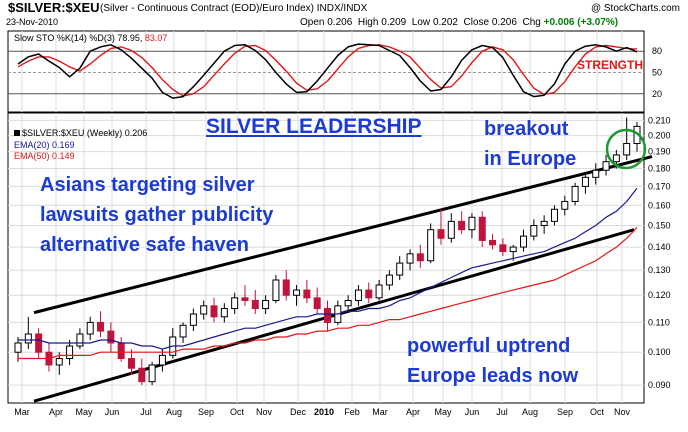 The height and width of the screenshot is (432, 688). Describe the element at coordinates (156, 38) in the screenshot. I see `sto-d-value: 83.07` at that location.